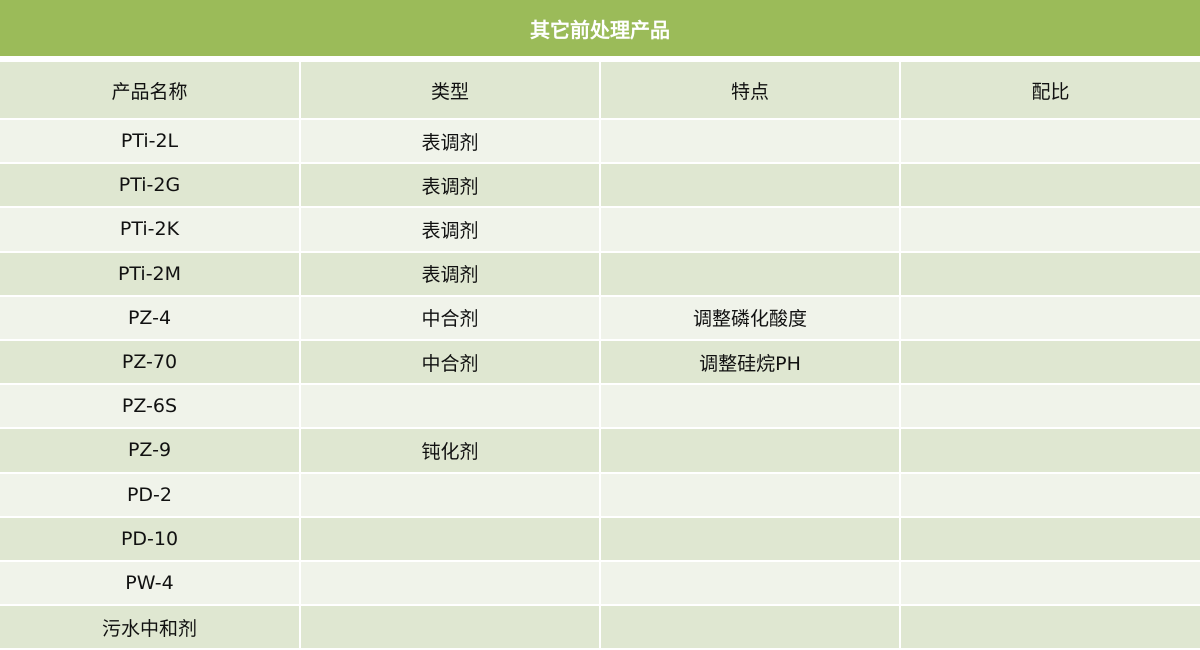 This screenshot has width=1200, height=650. I want to click on cell-feature: 调整硅烷PH, so click(750, 362).